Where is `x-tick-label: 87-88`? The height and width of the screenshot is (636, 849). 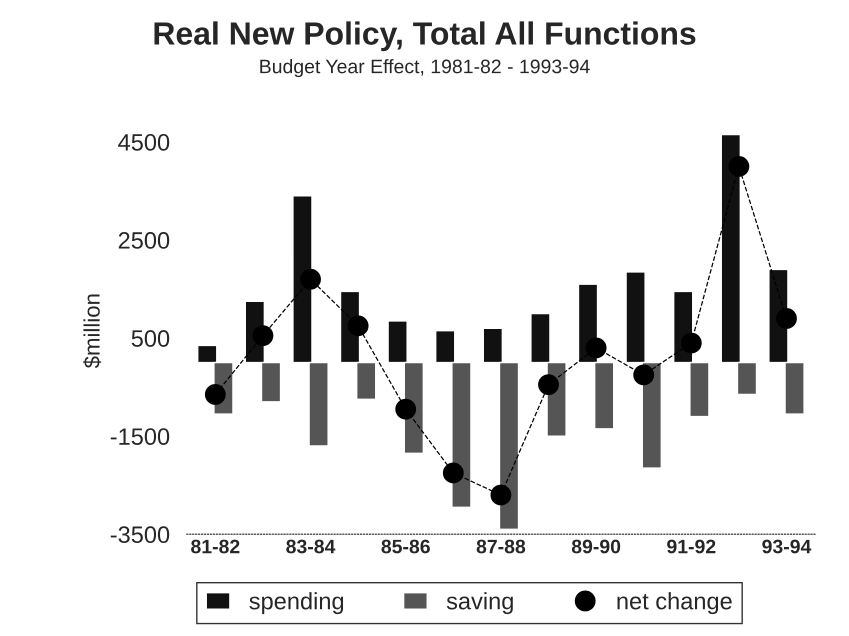
x-tick-label: 87-88 is located at coordinates (501, 547).